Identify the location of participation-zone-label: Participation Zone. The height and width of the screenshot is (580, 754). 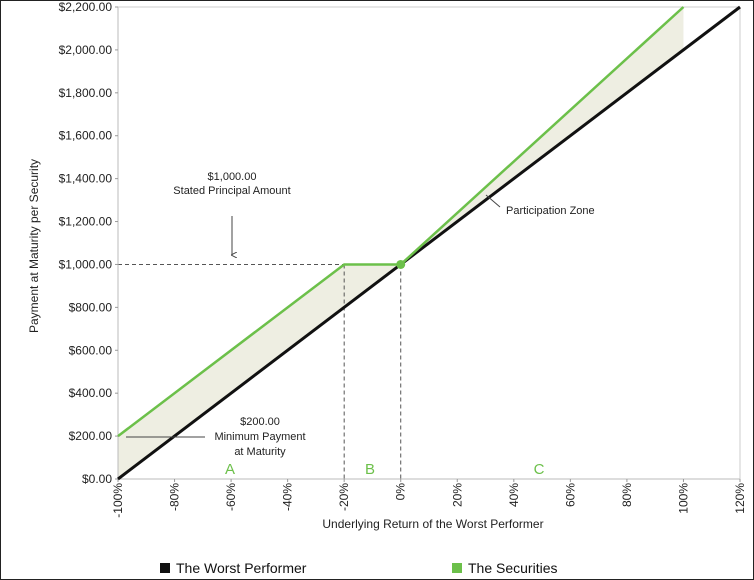
(550, 211).